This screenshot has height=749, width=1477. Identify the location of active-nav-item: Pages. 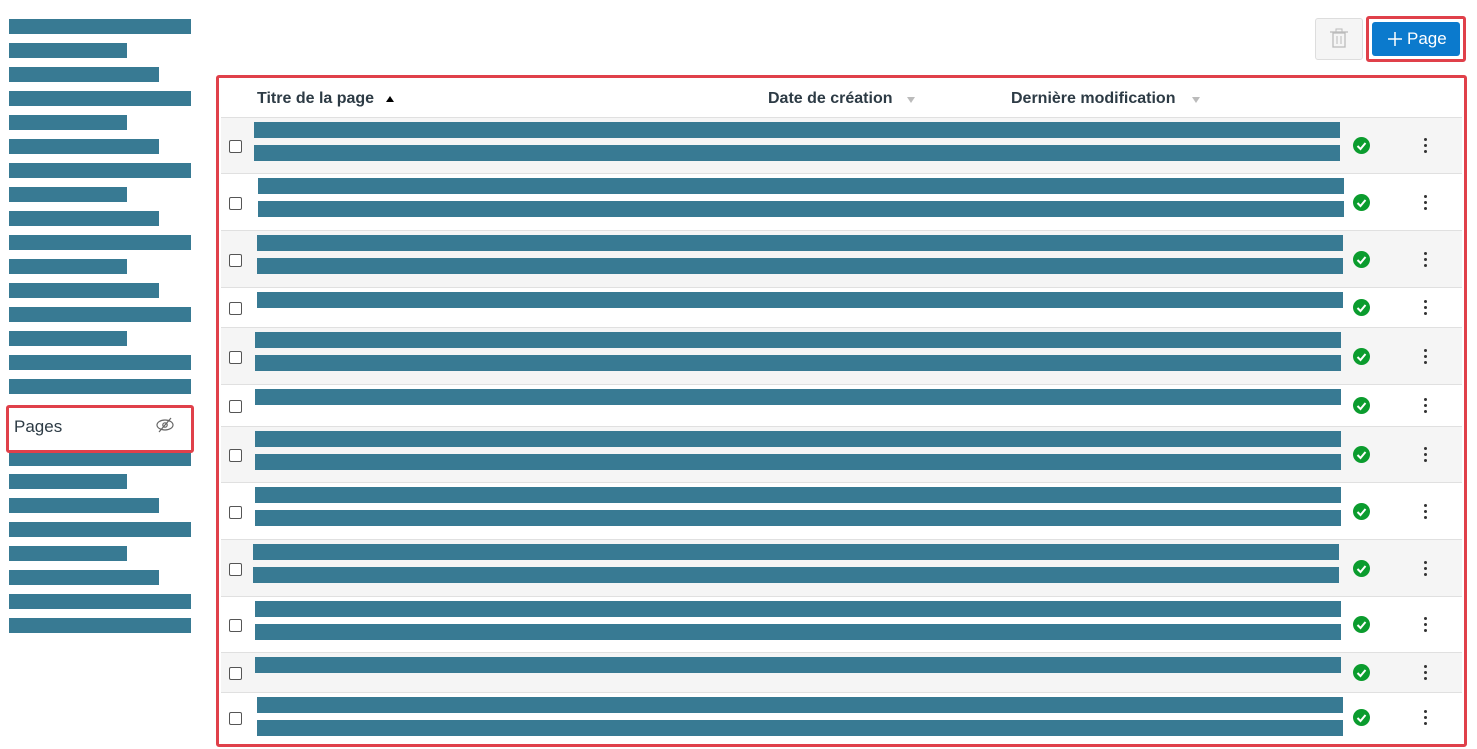
(100, 429).